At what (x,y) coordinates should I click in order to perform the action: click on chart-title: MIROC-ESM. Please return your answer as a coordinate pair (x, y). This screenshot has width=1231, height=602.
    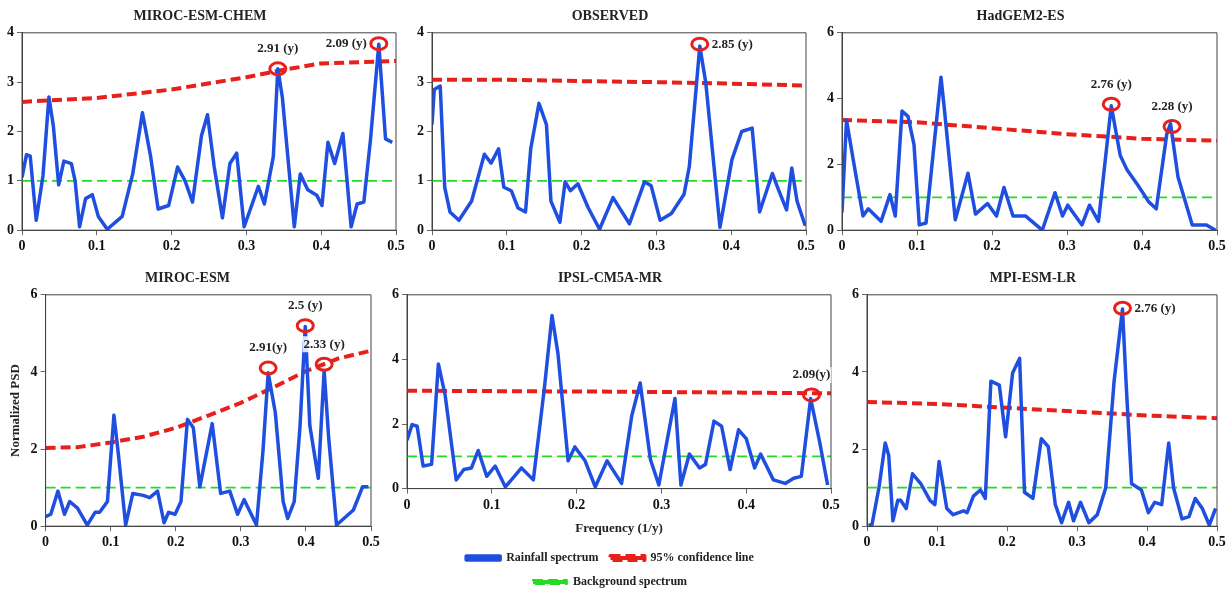
    Looking at the image, I should click on (187, 278).